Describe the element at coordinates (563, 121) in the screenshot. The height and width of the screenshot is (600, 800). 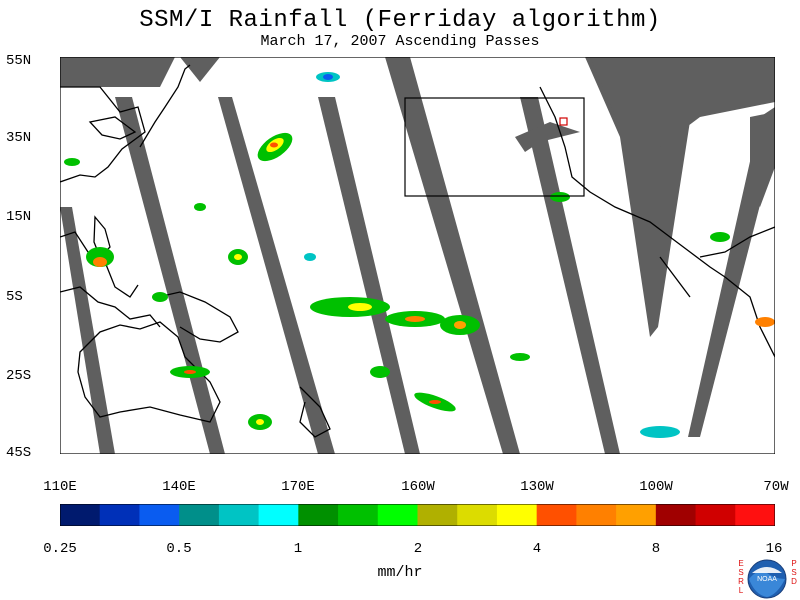
I see `highlight-box` at that location.